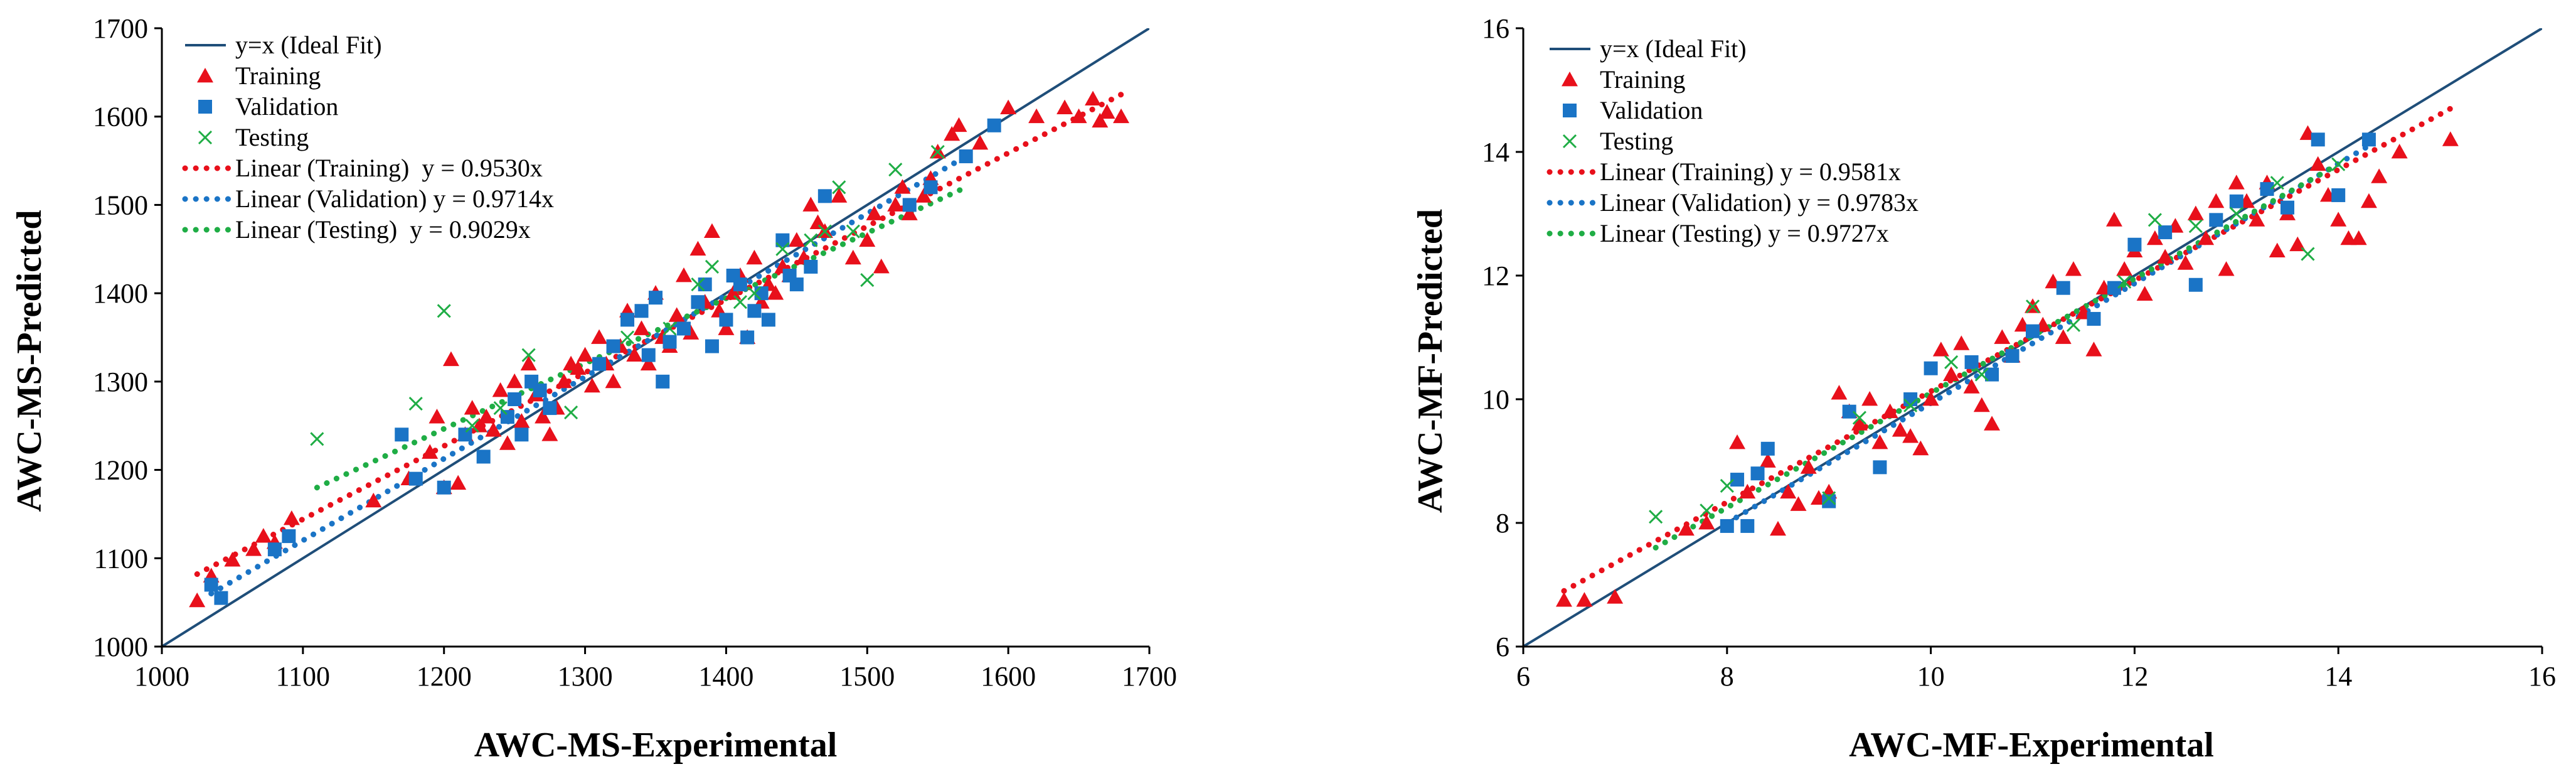  Describe the element at coordinates (445, 676) in the screenshot. I see `chart-ms-x-tick-label: 1200` at that location.